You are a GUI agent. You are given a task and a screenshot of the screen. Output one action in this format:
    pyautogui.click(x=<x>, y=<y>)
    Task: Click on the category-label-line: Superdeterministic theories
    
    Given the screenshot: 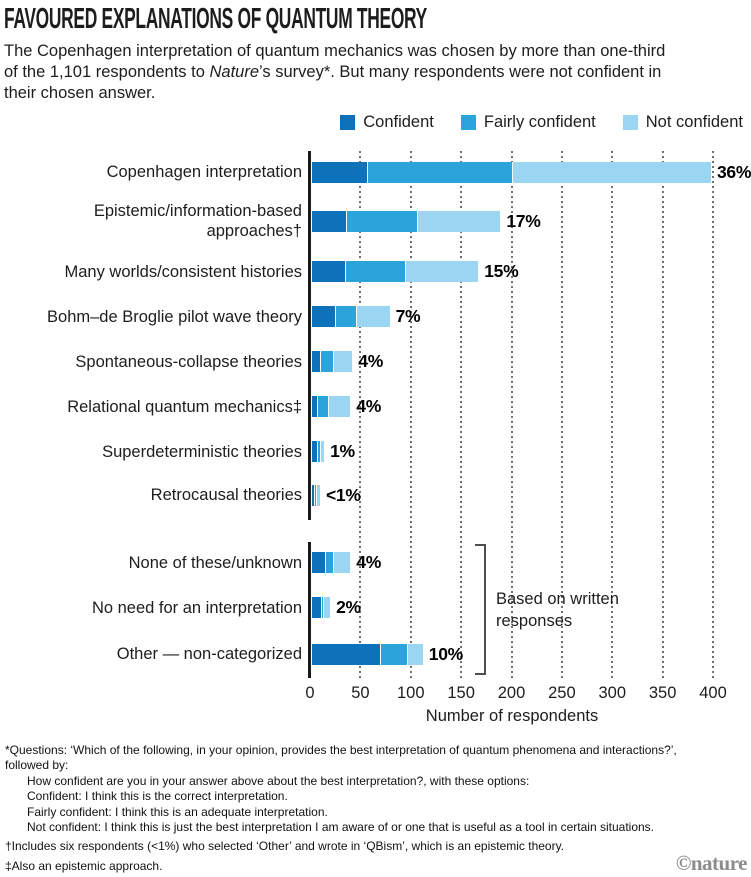 What is the action you would take?
    pyautogui.click(x=202, y=451)
    